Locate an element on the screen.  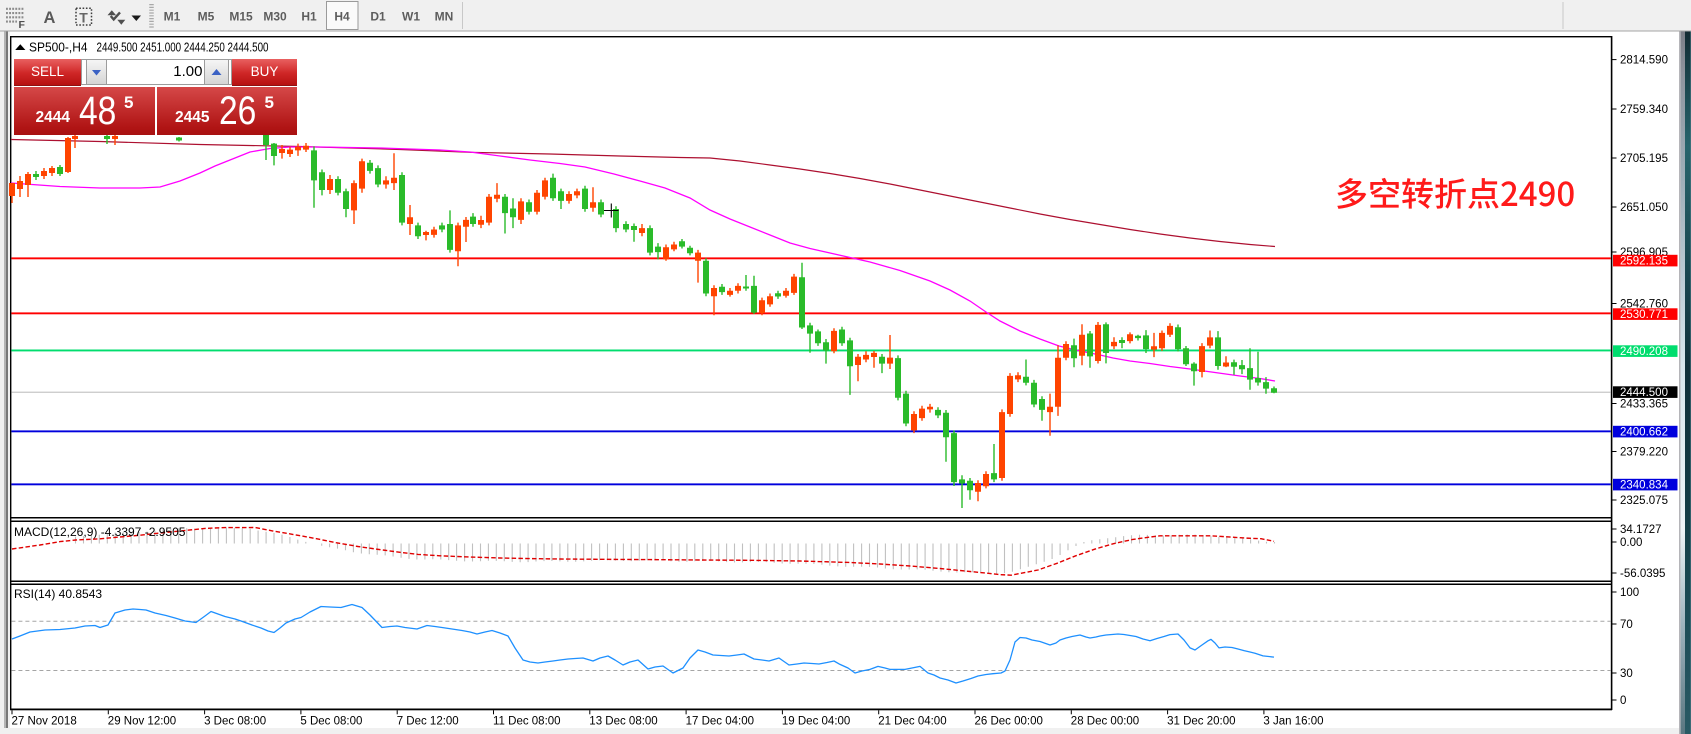
svg-text: SP500-,H4 is located at coordinates (58, 48).